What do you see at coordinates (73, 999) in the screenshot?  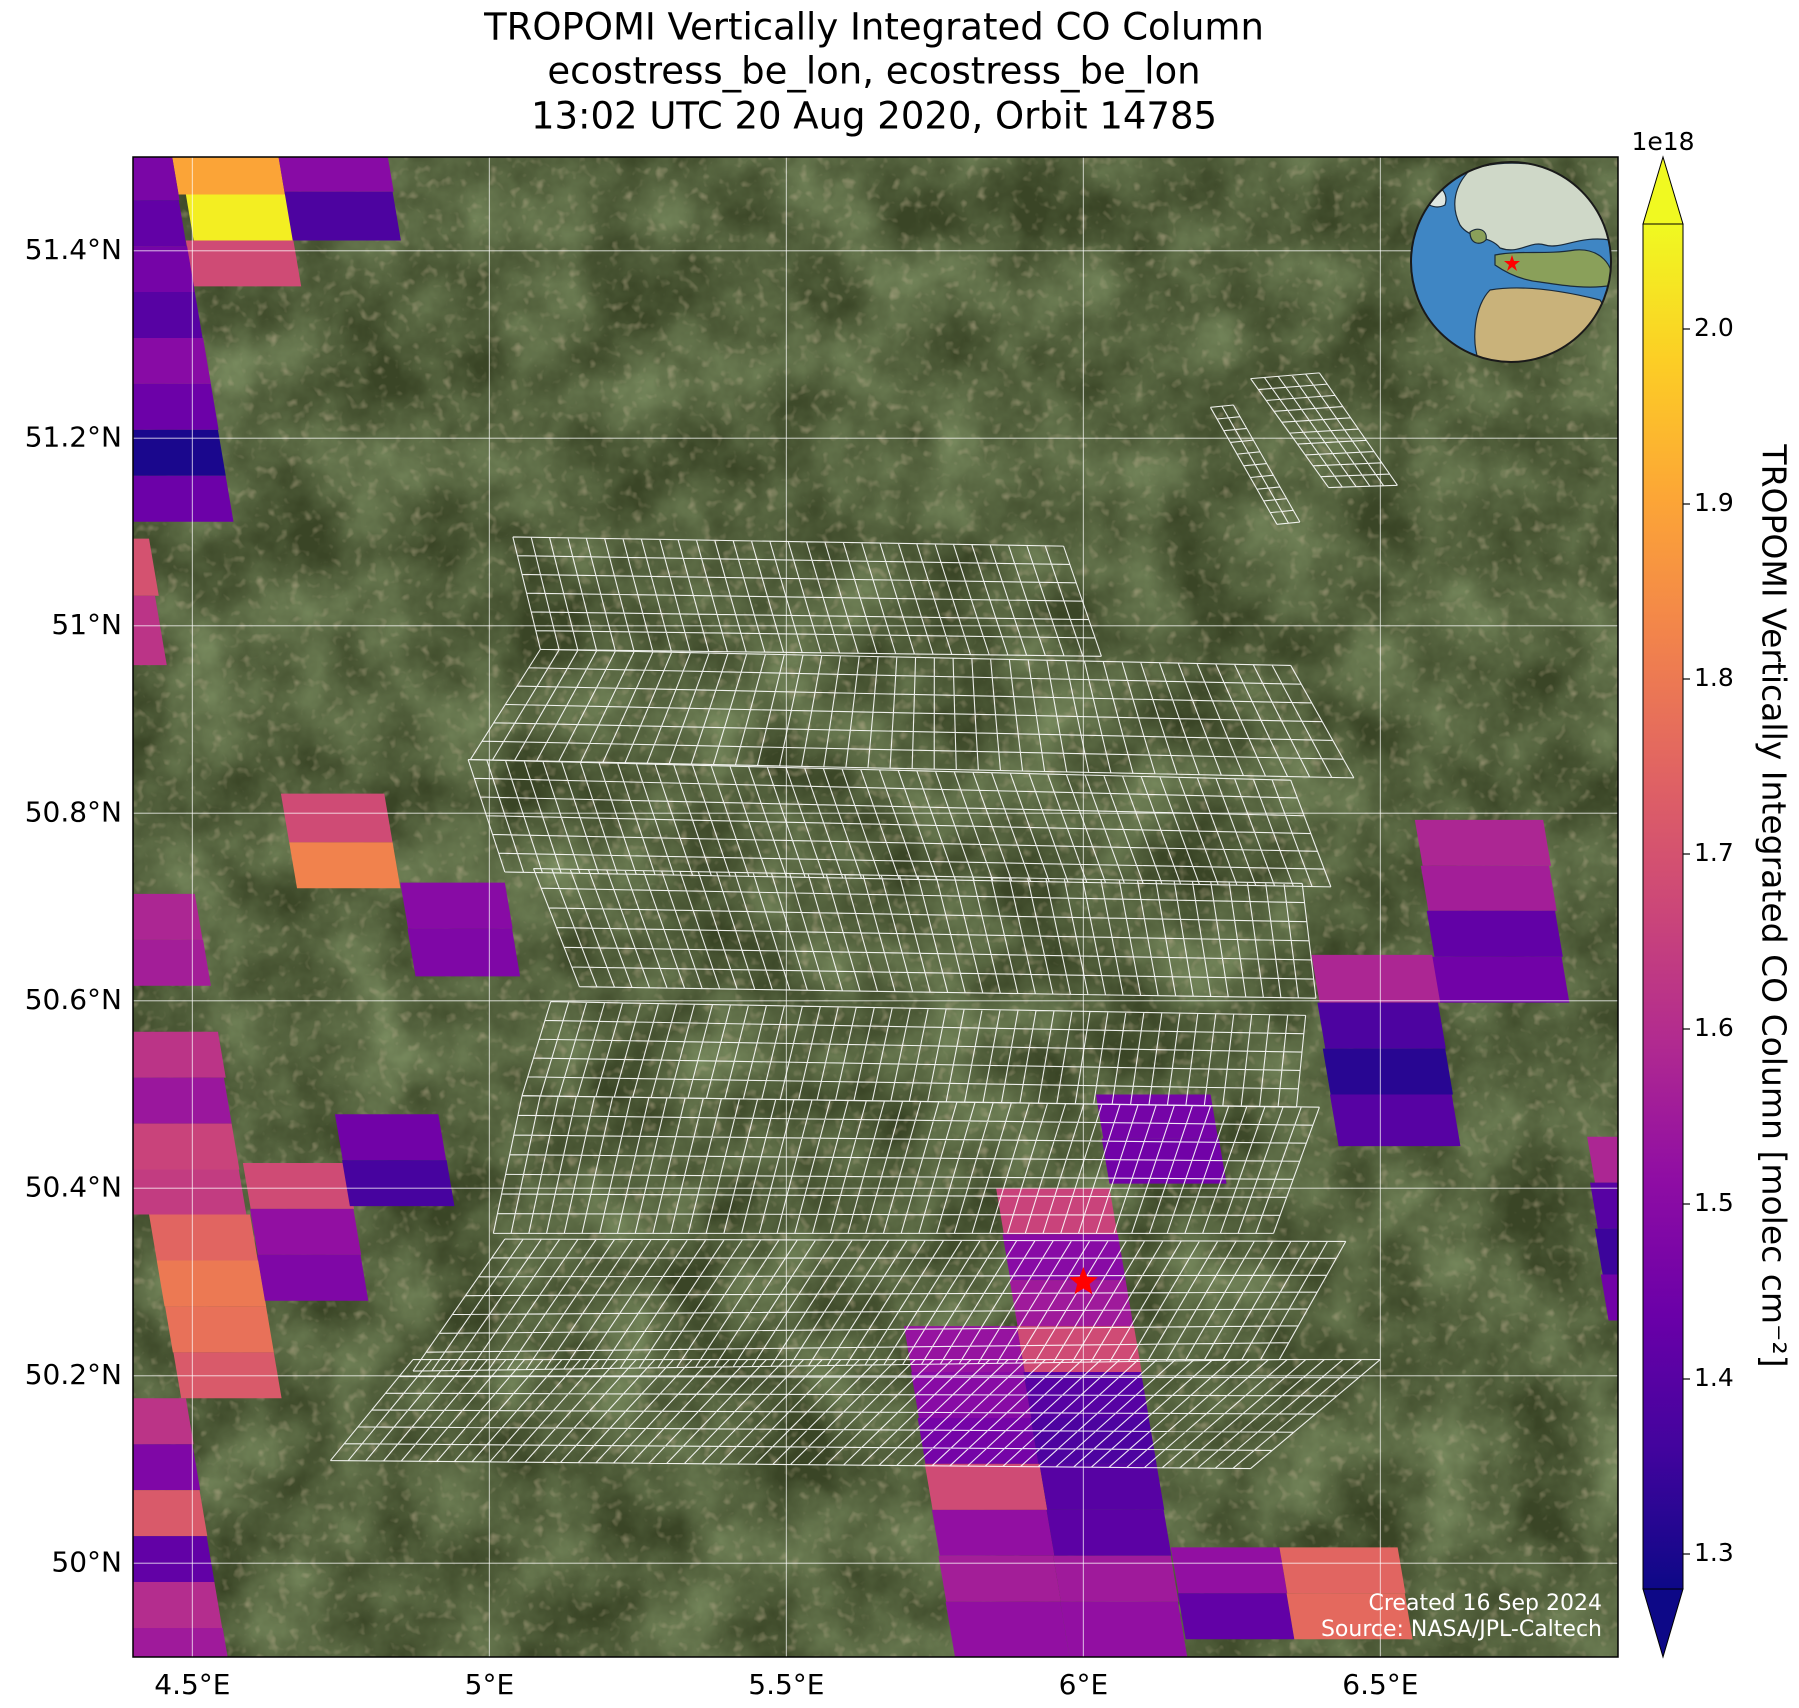 I see `y-tick-label: 50.6°N` at bounding box center [73, 999].